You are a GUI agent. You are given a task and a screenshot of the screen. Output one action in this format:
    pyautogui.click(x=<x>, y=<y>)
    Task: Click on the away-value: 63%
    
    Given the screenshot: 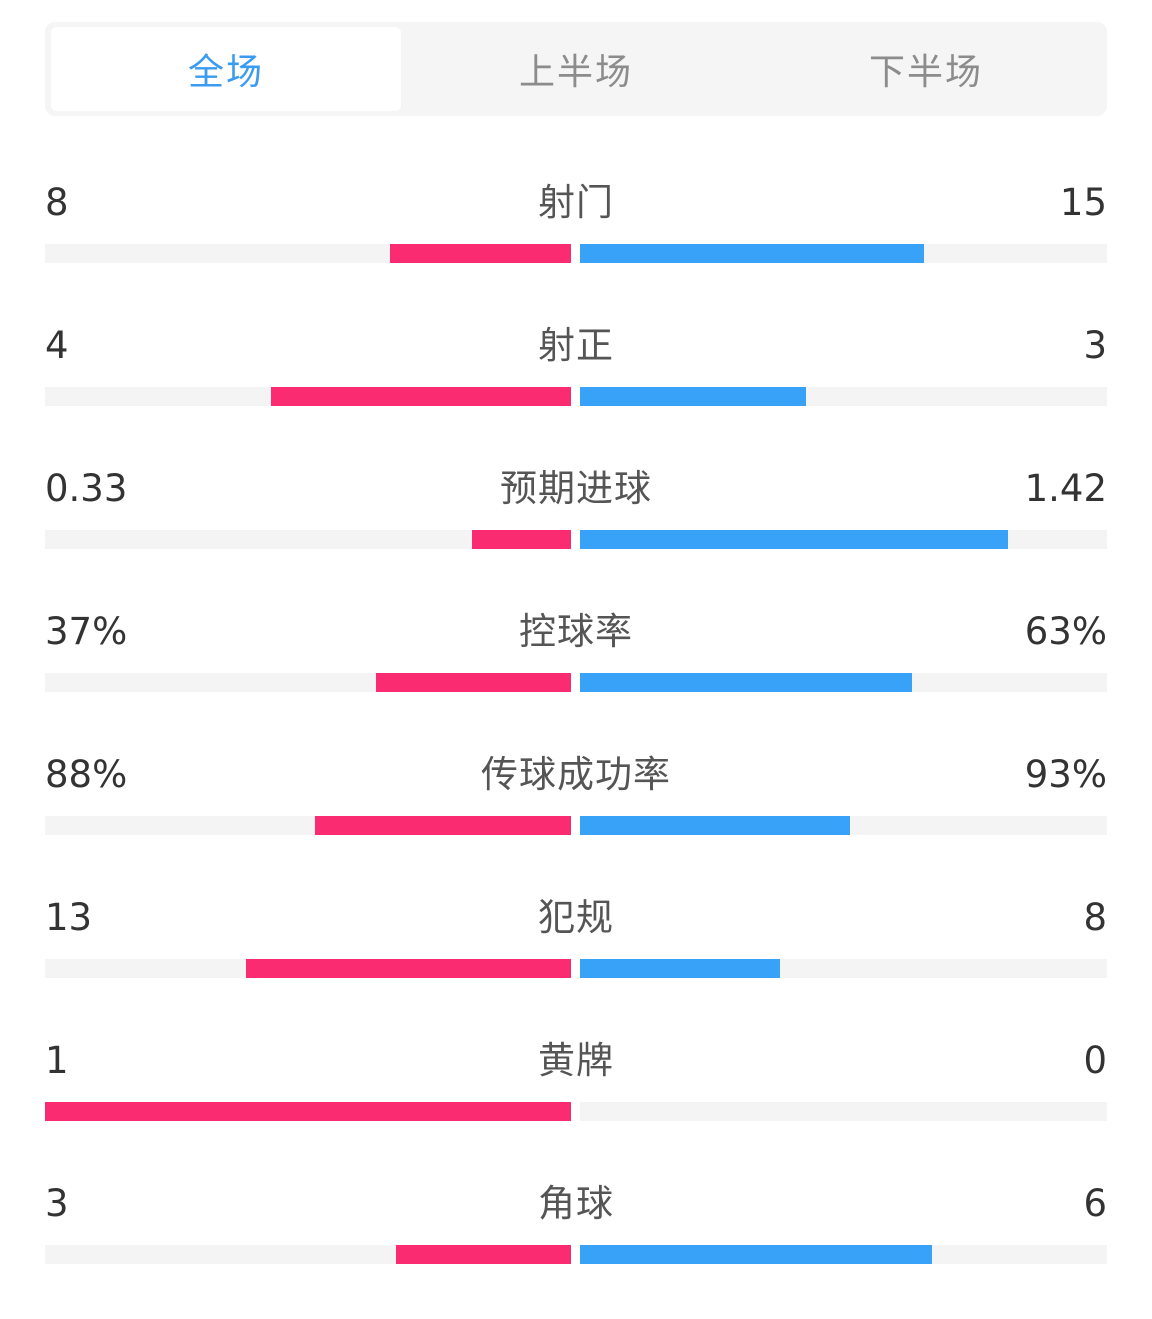 What is the action you would take?
    pyautogui.click(x=1065, y=631)
    